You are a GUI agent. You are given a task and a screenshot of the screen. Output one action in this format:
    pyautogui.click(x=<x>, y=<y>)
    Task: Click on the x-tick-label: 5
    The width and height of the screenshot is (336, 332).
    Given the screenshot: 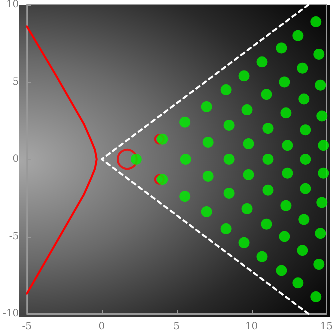 What is the action you would take?
    pyautogui.click(x=177, y=327)
    